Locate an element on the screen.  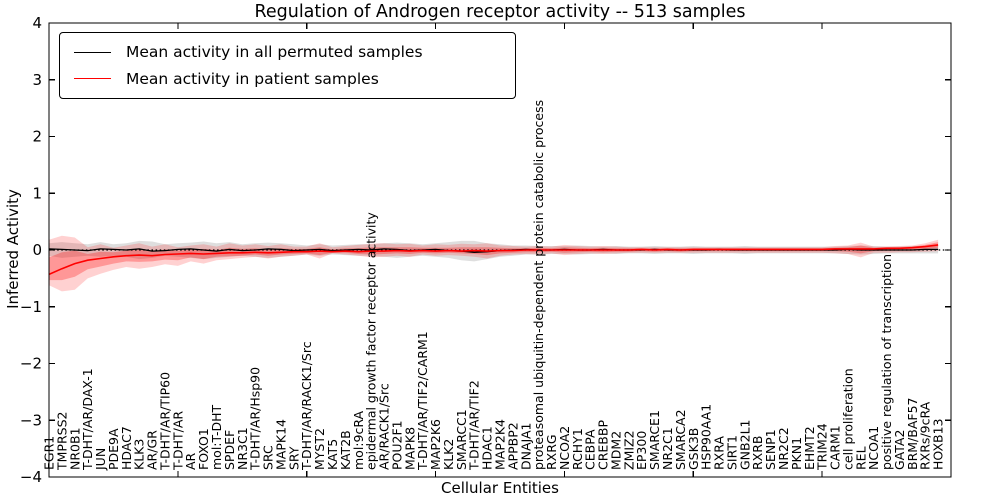
y-tick-label: −4 is located at coordinates (31, 477).